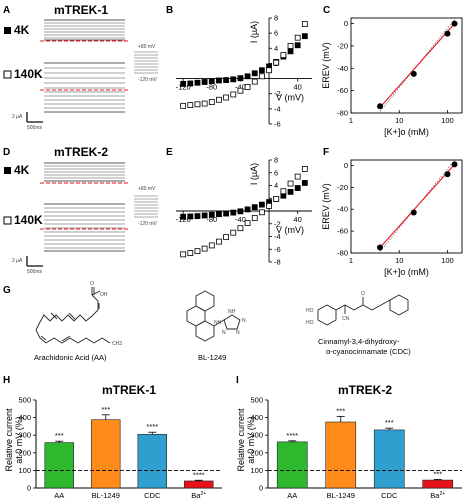 Image resolution: width=468 pixels, height=500 pixels. I want to click on atom-label: NH, so click(232, 312).